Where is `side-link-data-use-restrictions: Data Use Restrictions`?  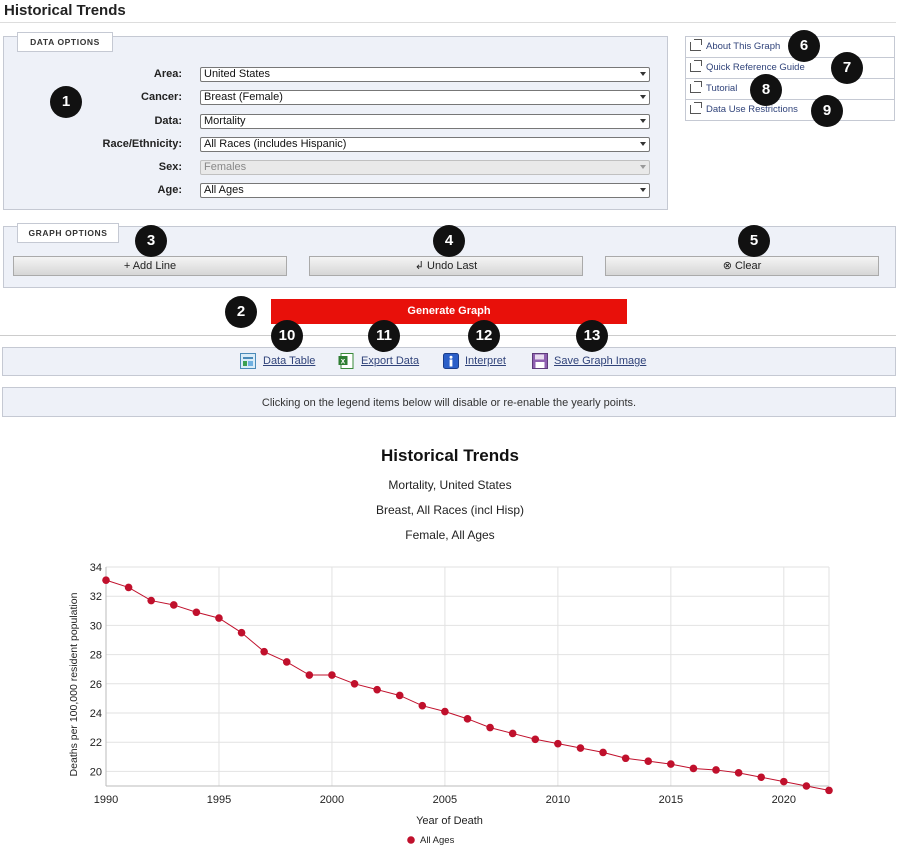 side-link-data-use-restrictions: Data Use Restrictions is located at coordinates (790, 110).